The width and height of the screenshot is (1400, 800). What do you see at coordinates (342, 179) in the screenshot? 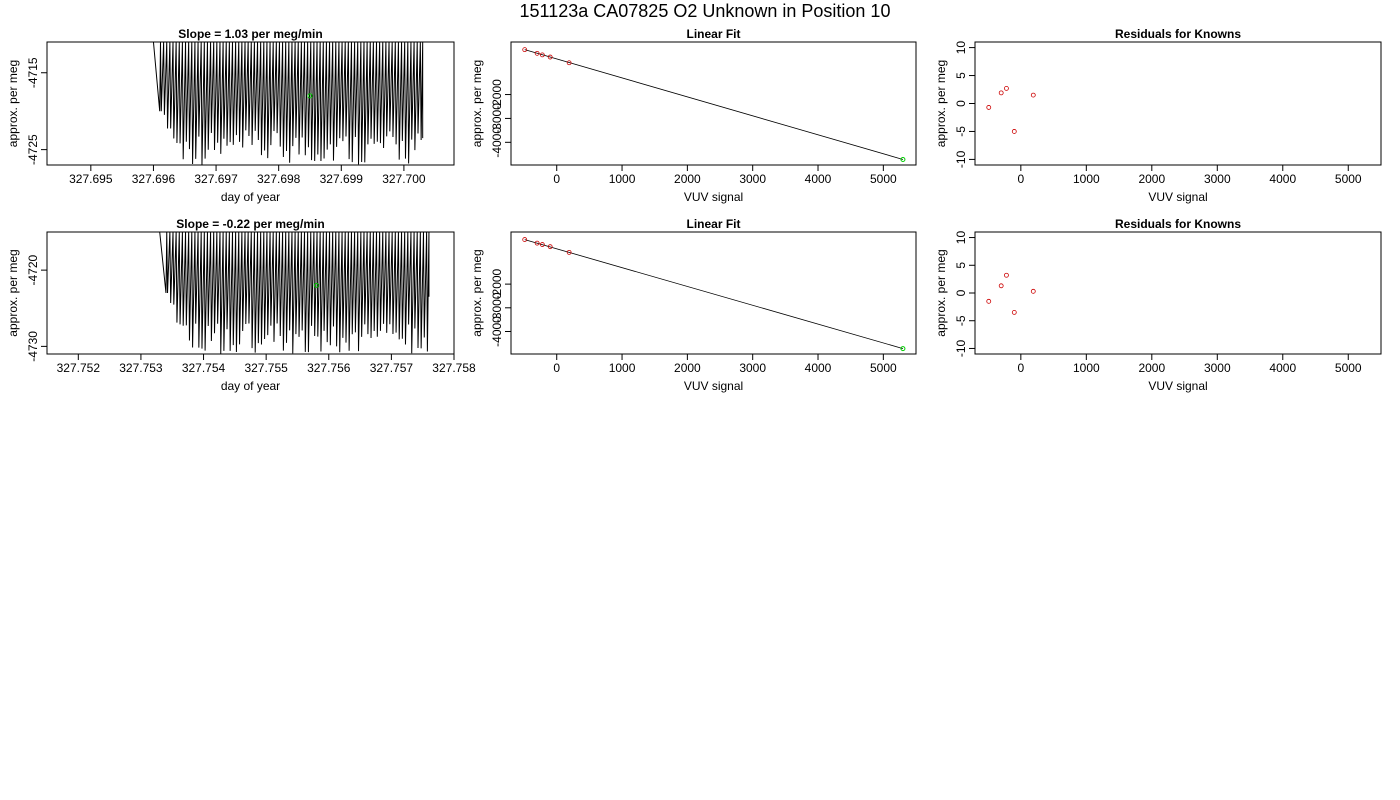
I see `x-tick-label: 327.699` at bounding box center [342, 179].